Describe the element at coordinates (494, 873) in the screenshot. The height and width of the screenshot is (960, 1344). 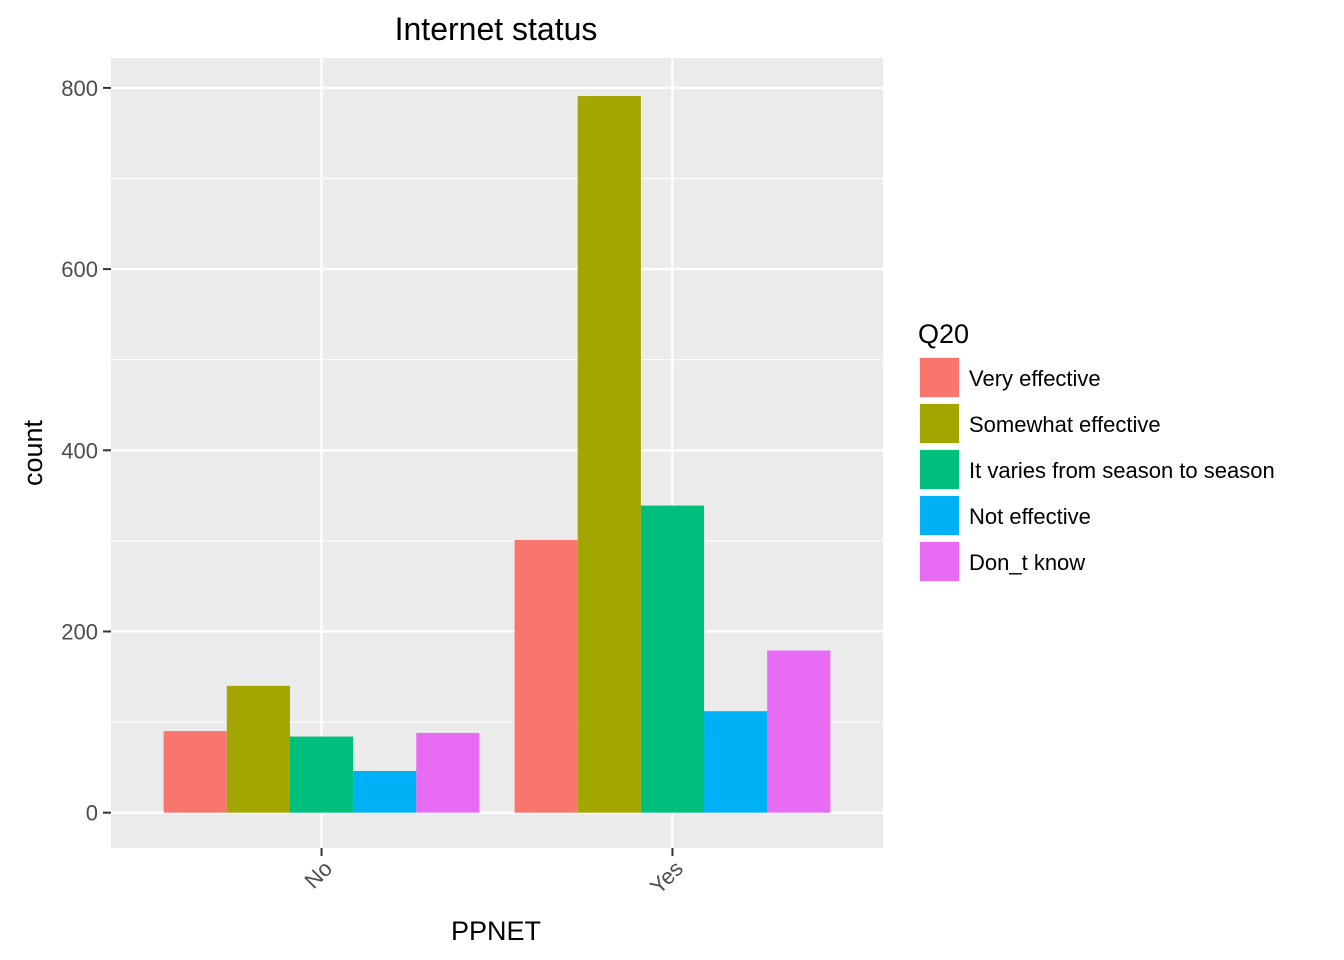
I see `x-axis: No Yes` at that location.